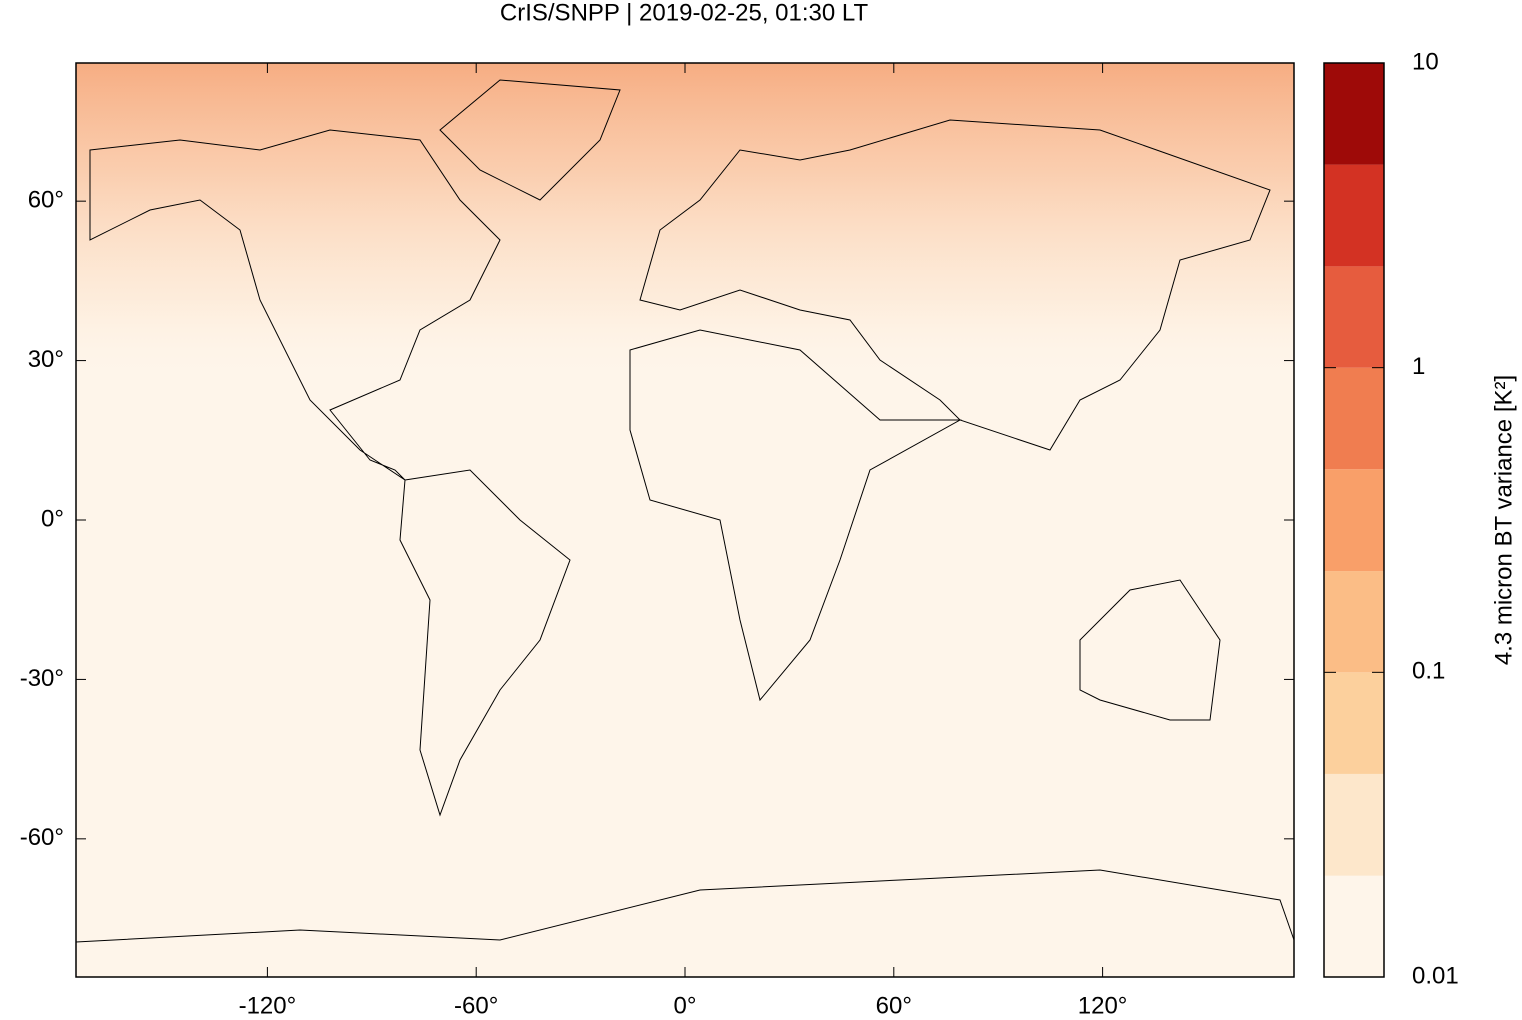 The width and height of the screenshot is (1522, 1020). I want to click on x-tick-label: -60°, so click(476, 1005).